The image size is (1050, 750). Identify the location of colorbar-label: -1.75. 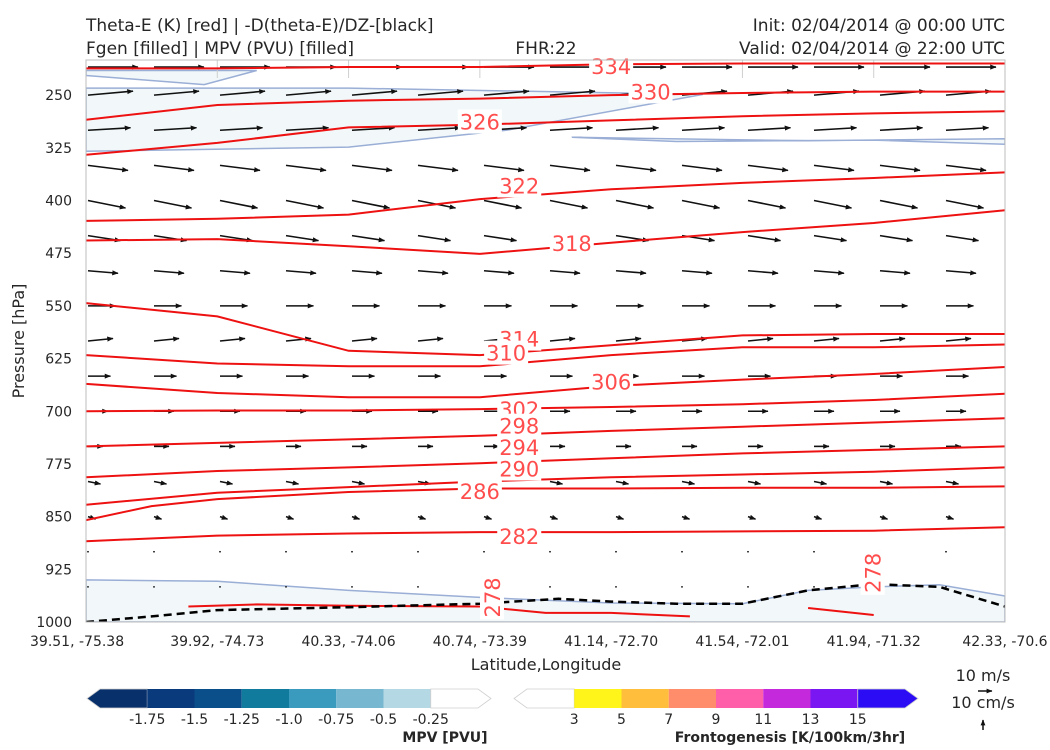
(147, 720).